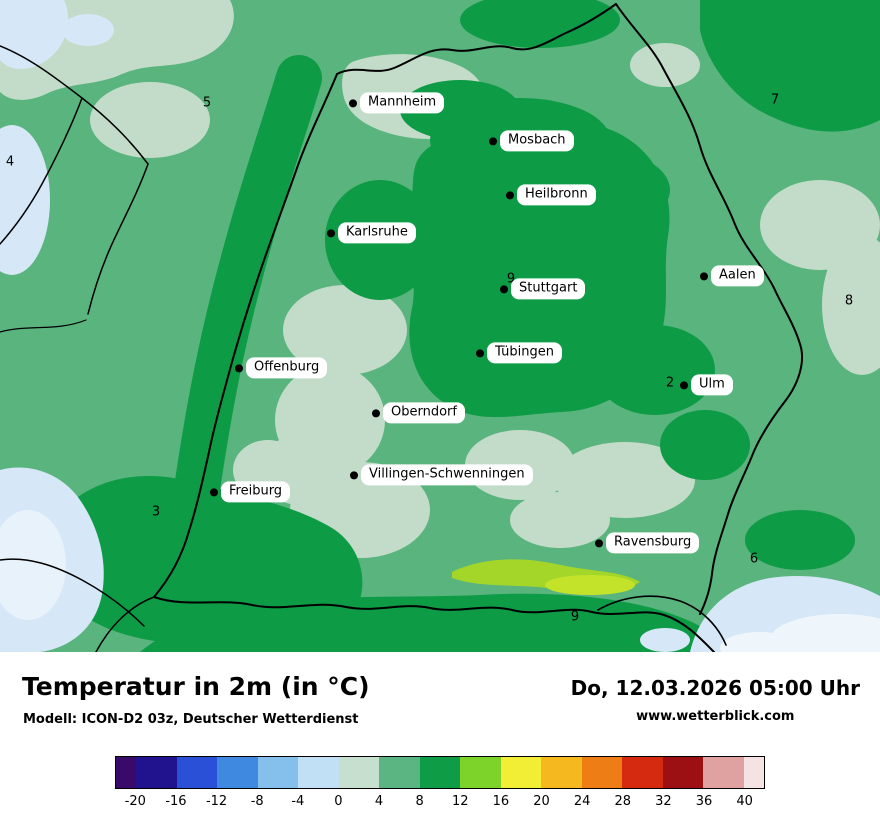 The height and width of the screenshot is (830, 880). Describe the element at coordinates (216, 801) in the screenshot. I see `legend-tick-label: -12` at that location.